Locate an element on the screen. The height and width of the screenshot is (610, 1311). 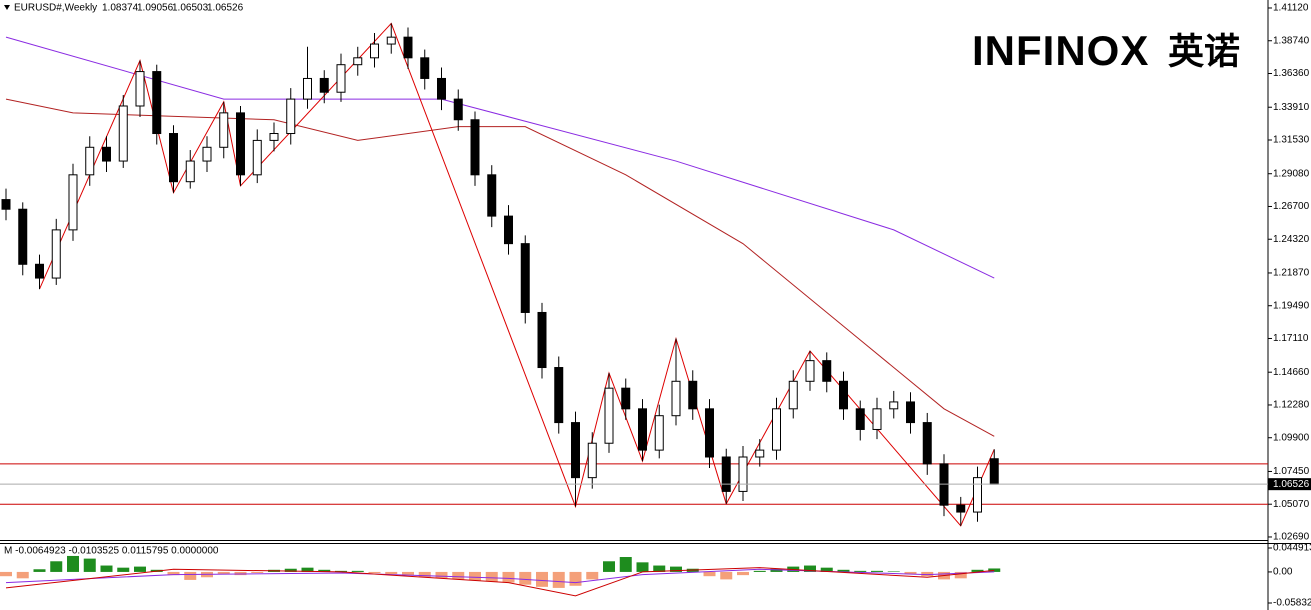
ohlc-close: 1.06526 is located at coordinates (225, 8).